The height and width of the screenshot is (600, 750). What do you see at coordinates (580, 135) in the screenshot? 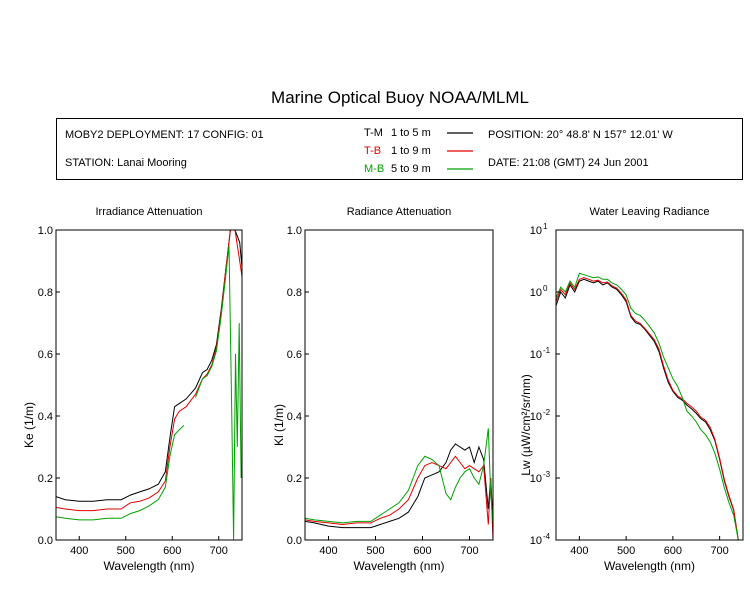
I see `position-text: POSITION: 20° 48.8' N 157° 12.01' W` at bounding box center [580, 135].